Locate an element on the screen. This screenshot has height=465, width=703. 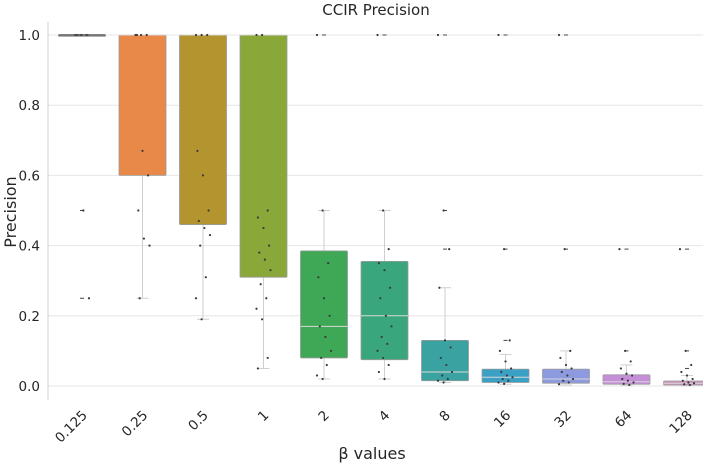
box-group-0.25 is located at coordinates (142, 166).